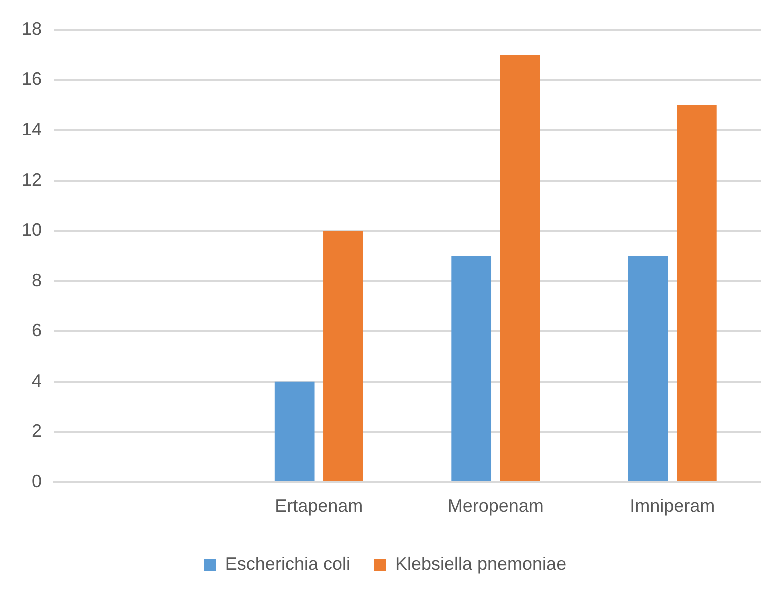 This screenshot has height=594, width=781. Describe the element at coordinates (32, 230) in the screenshot. I see `y-tick-label: 10` at that location.